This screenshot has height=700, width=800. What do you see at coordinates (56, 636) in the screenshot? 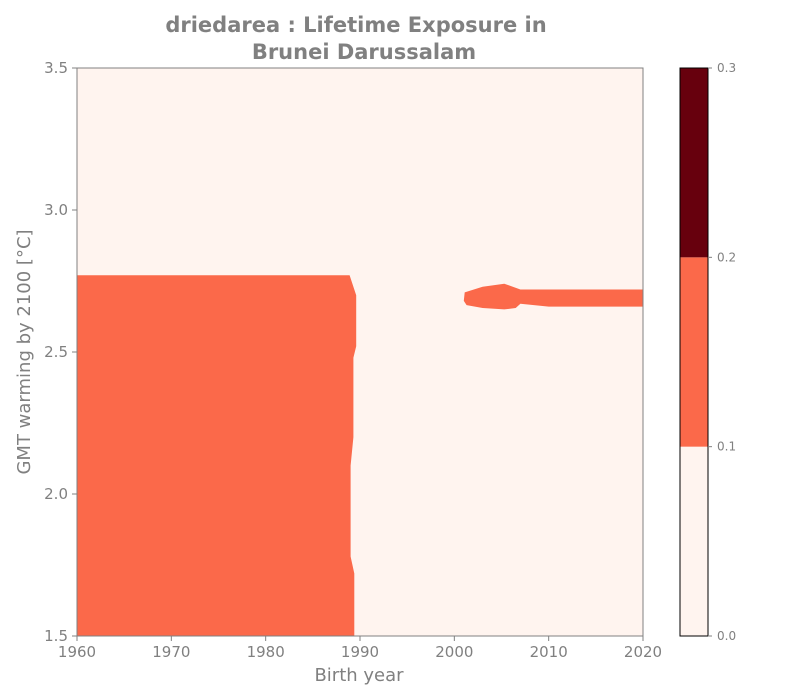
I see `y-tick-label: 1.5` at bounding box center [56, 636].